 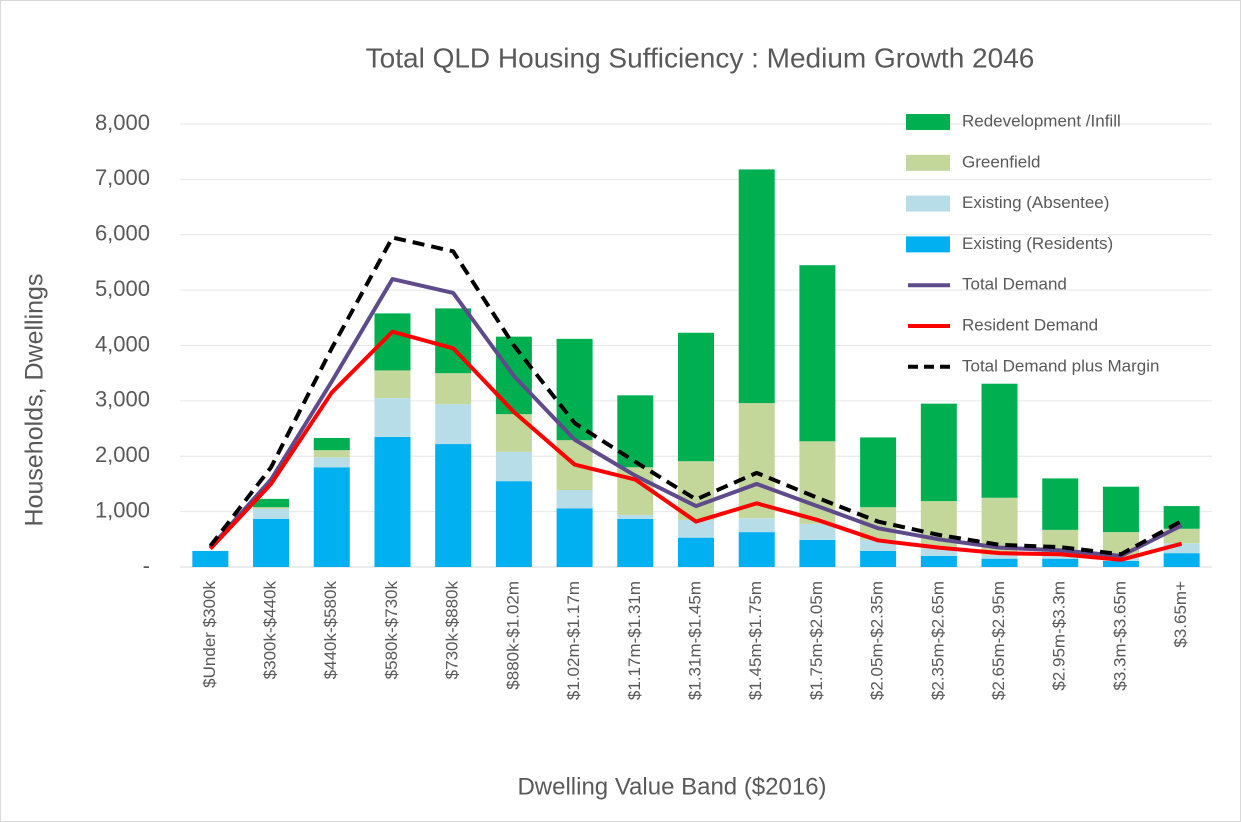 I want to click on legend-label: Existing (Residents), so click(x=1037, y=243).